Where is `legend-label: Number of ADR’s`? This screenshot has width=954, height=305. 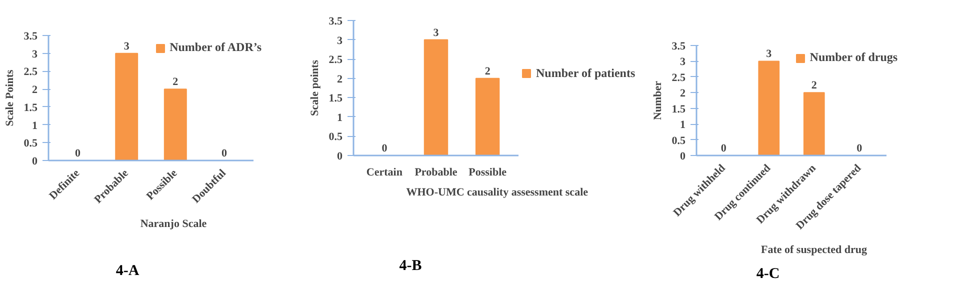
legend-label: Number of ADR’s is located at coordinates (216, 47).